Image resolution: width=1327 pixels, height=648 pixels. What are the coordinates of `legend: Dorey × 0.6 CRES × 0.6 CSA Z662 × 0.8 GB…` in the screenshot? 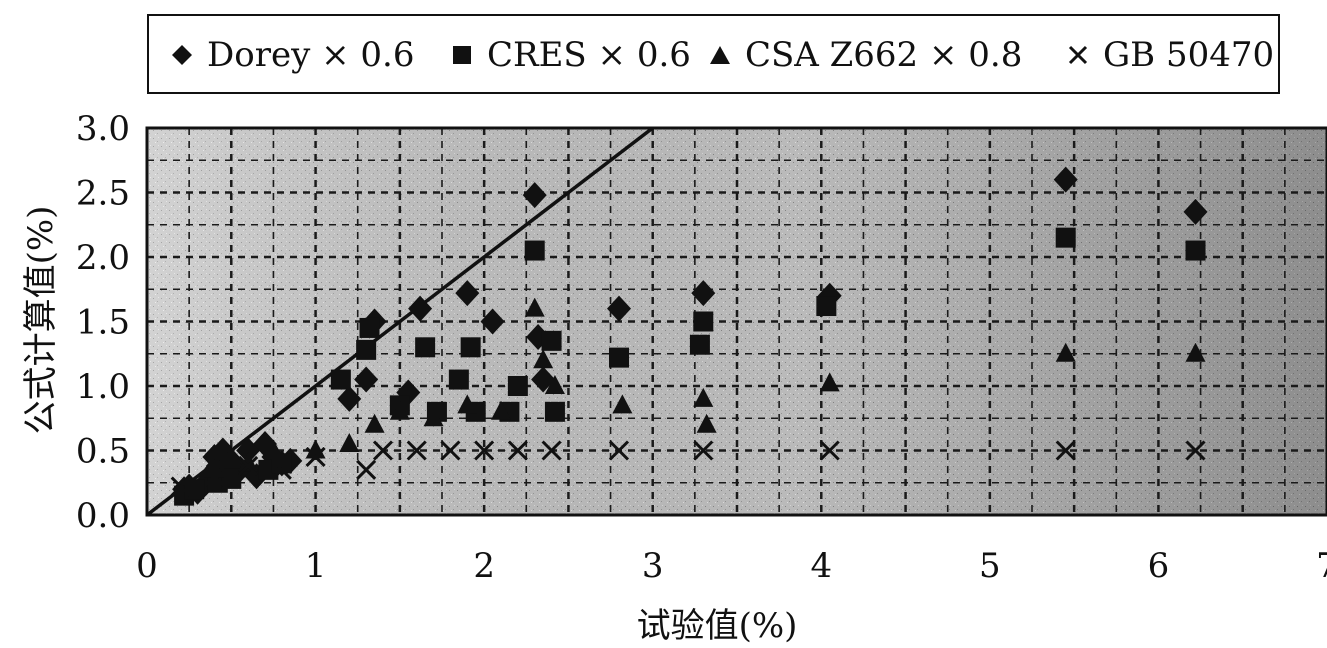 It's located at (713, 54).